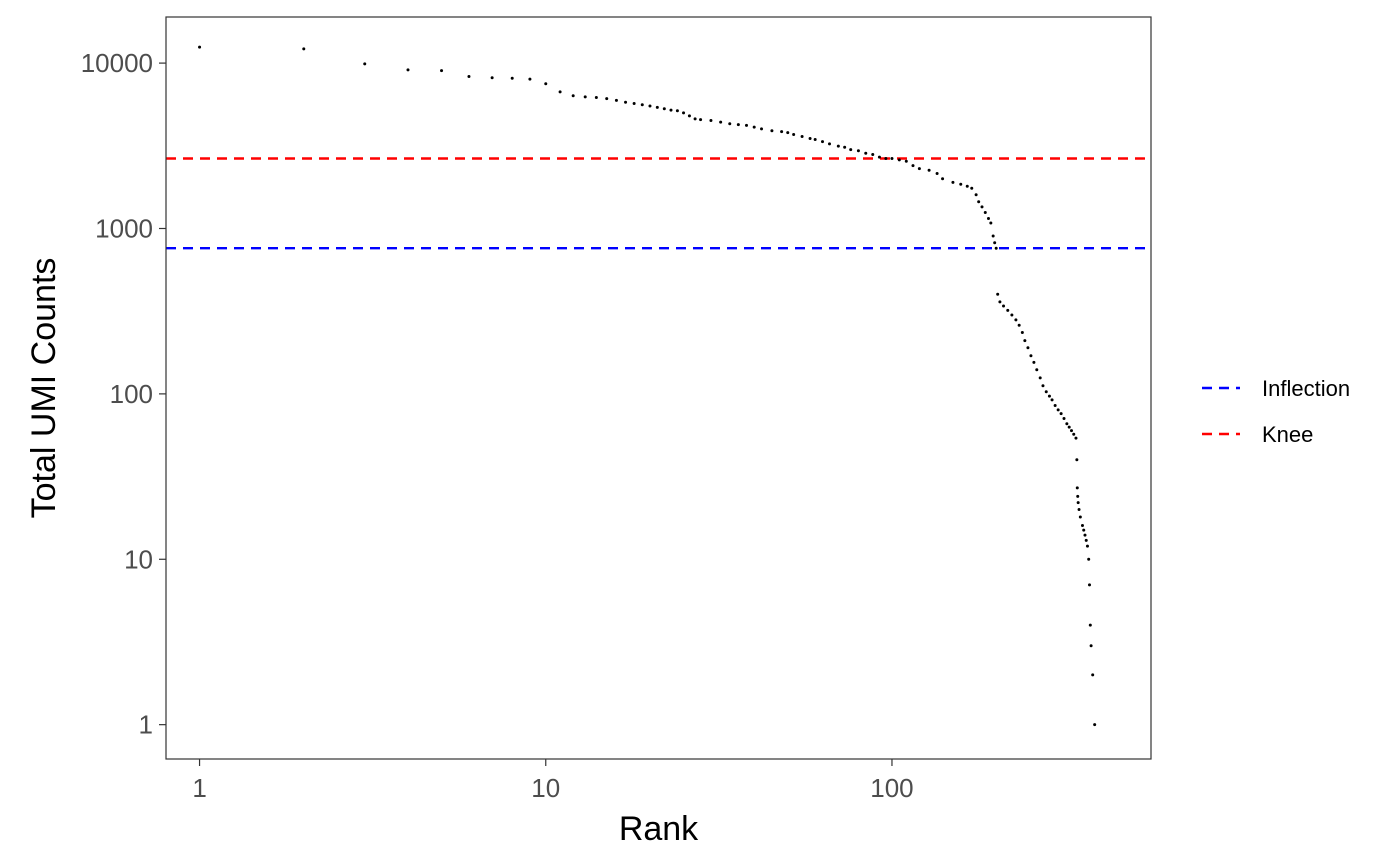 This screenshot has width=1400, height=866. Describe the element at coordinates (199, 788) in the screenshot. I see `x-tick-label: 1` at that location.